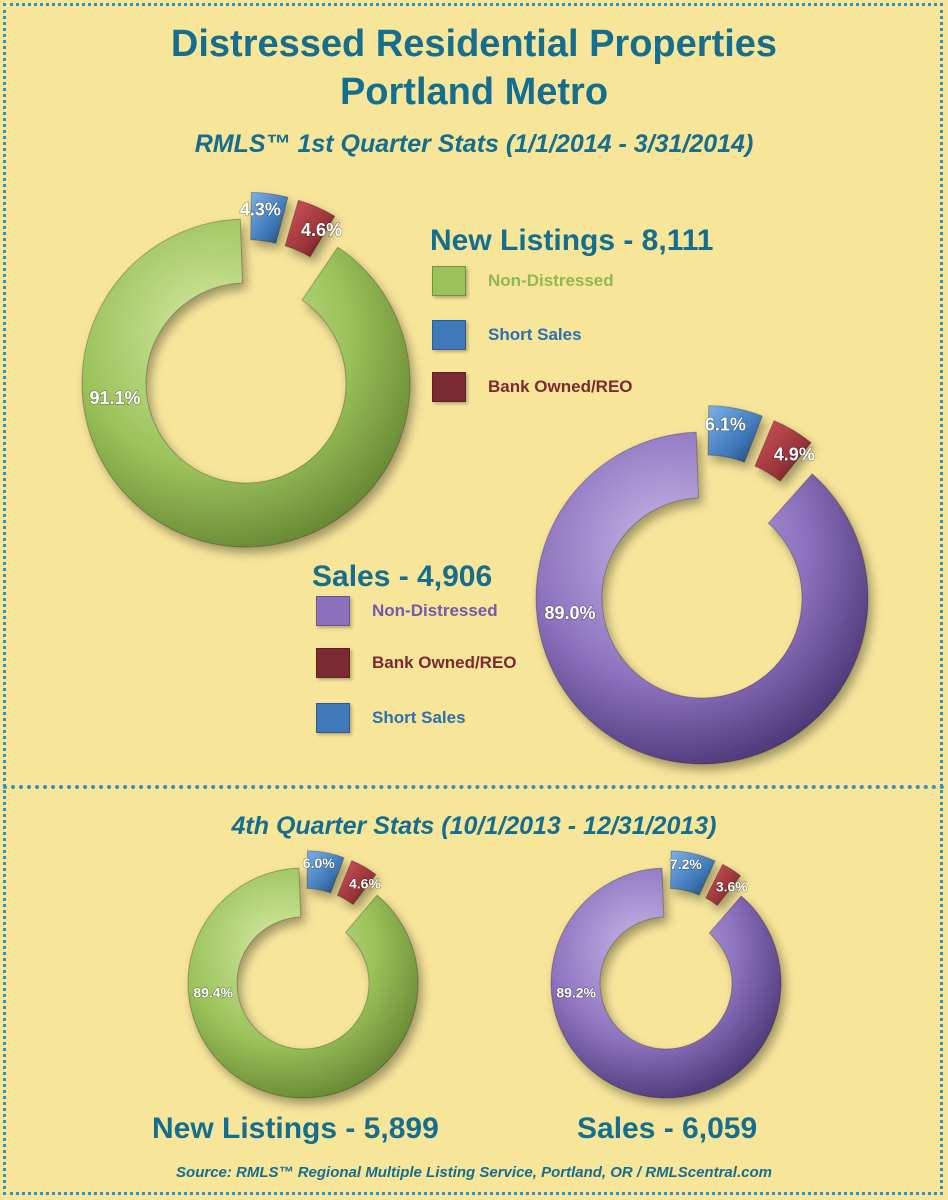 The height and width of the screenshot is (1200, 948). I want to click on legend-item-listings-bank-owned: Bank Owned/REO, so click(532, 387).